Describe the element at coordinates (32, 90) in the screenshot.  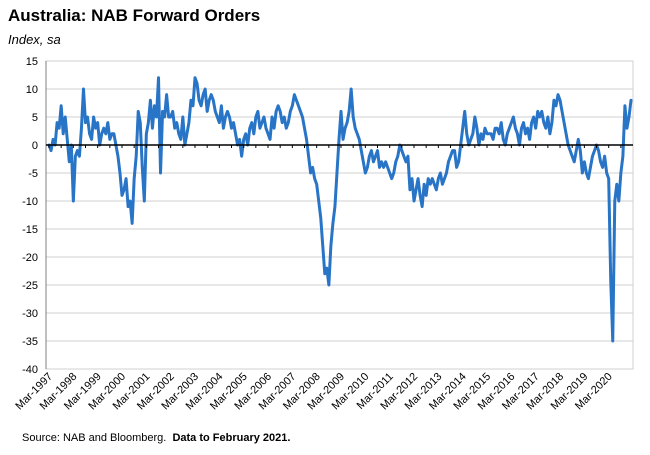
I see `y-tick-label: 10` at that location.